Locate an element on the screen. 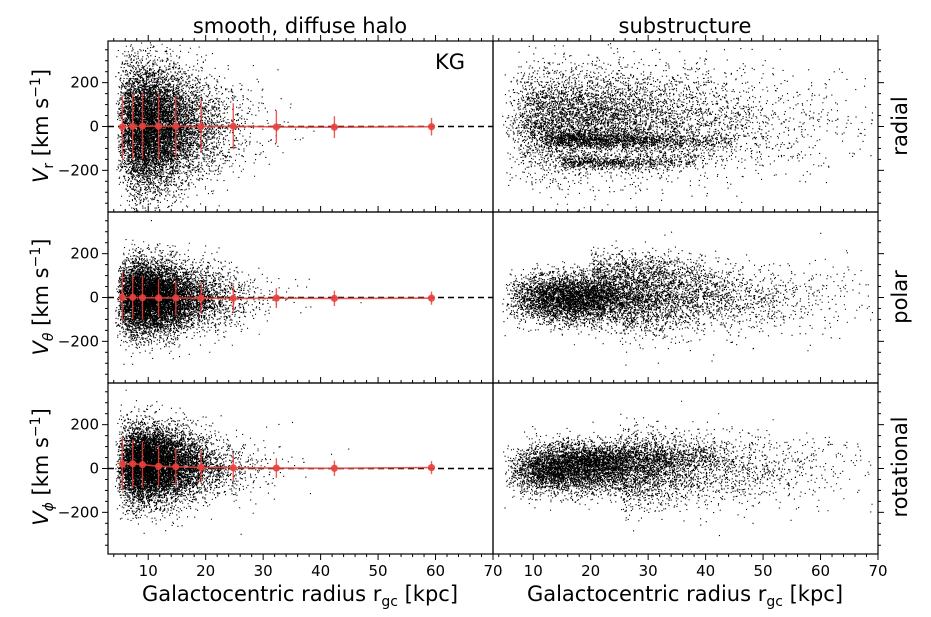  profile-polar is located at coordinates (300, 297).